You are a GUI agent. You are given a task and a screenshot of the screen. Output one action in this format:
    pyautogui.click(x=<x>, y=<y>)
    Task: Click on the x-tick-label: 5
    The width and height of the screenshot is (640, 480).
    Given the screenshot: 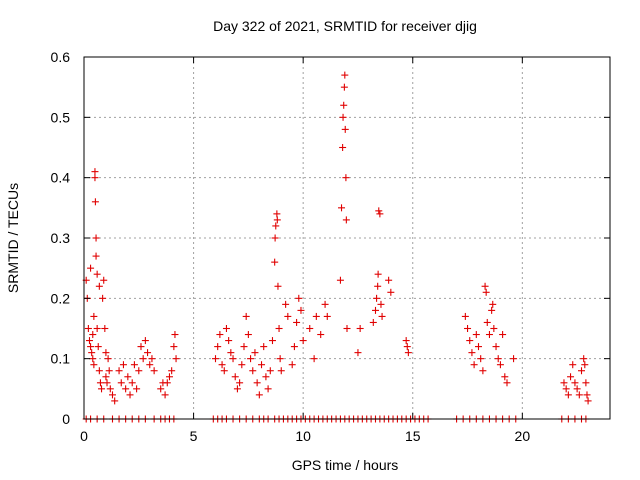 What is the action you would take?
    pyautogui.click(x=194, y=436)
    